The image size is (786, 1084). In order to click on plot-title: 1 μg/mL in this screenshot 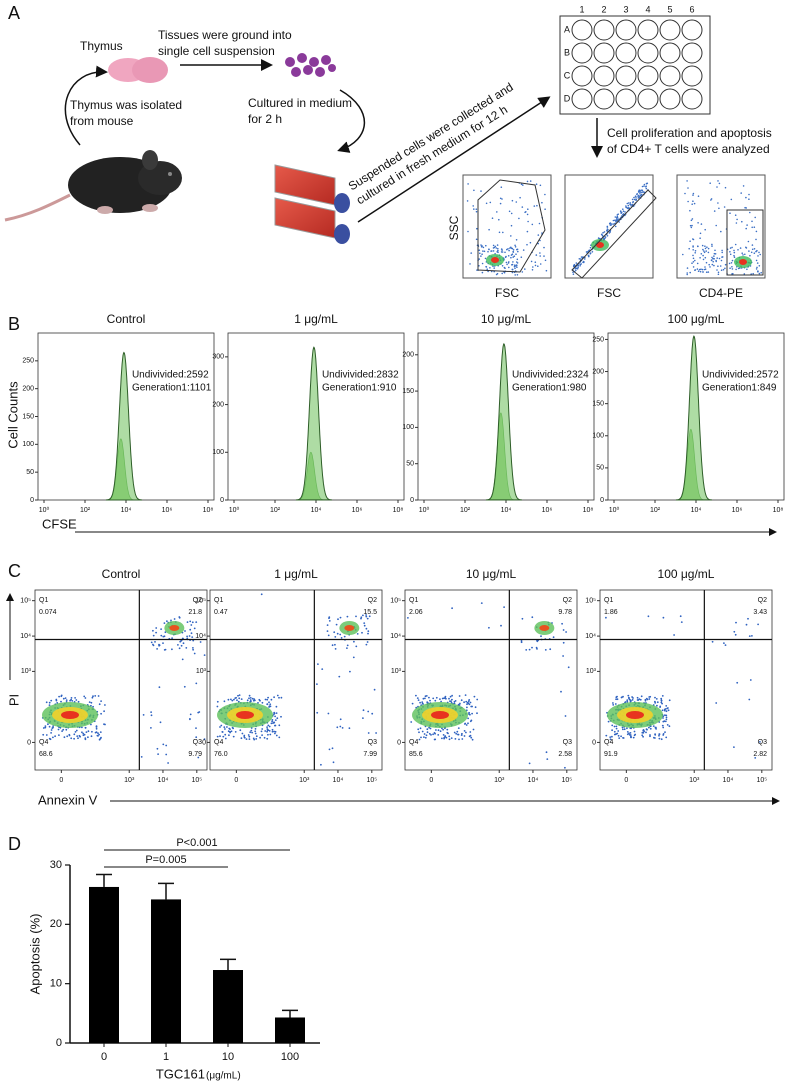, I will do `click(316, 319)`.